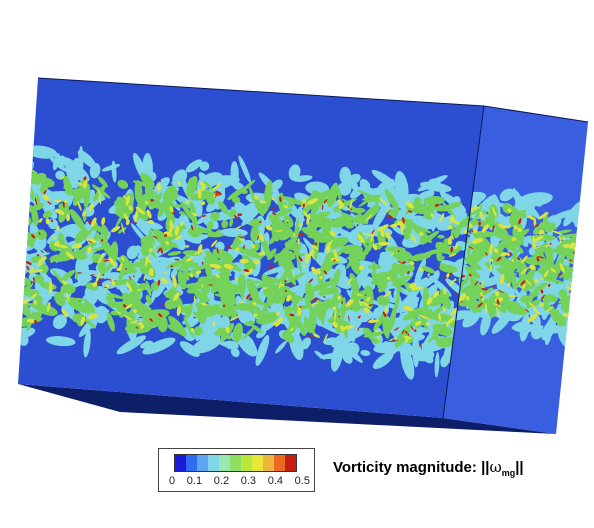  What do you see at coordinates (236, 470) in the screenshot?
I see `colorbar-legend: 0 0.1 0.2 0.3 0.4 0.5` at bounding box center [236, 470].